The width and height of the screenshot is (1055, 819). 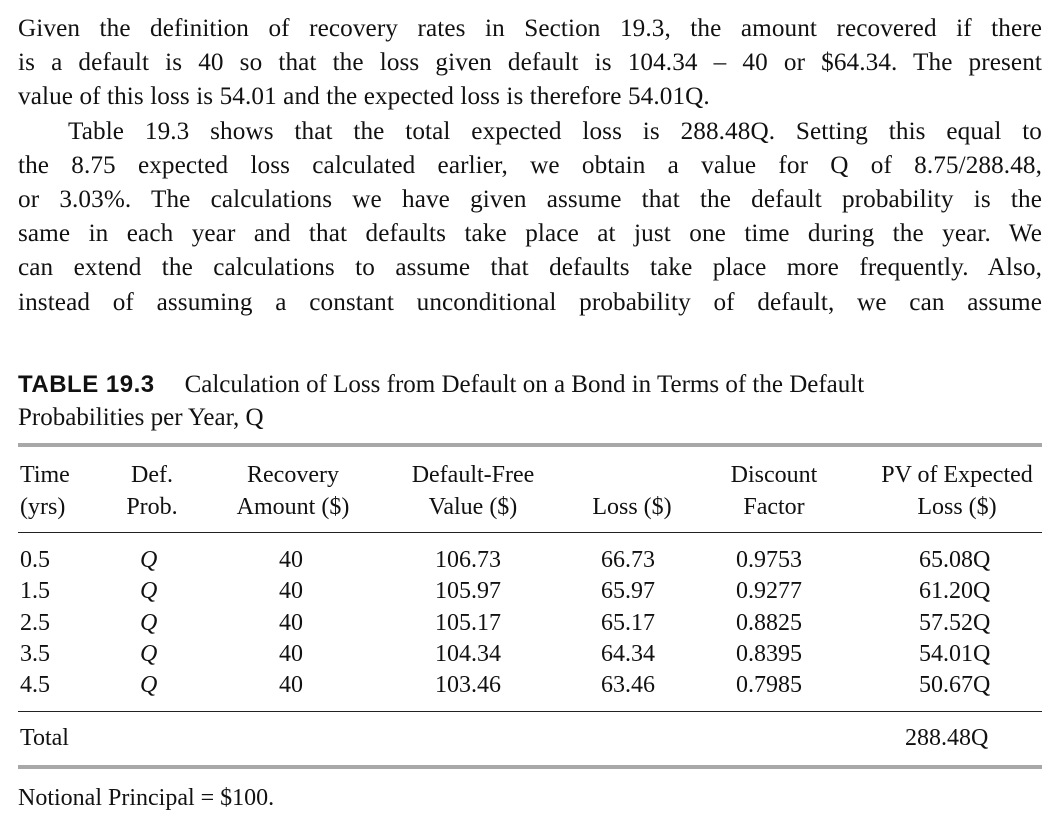 I want to click on table-header-rule, so click(x=530, y=532).